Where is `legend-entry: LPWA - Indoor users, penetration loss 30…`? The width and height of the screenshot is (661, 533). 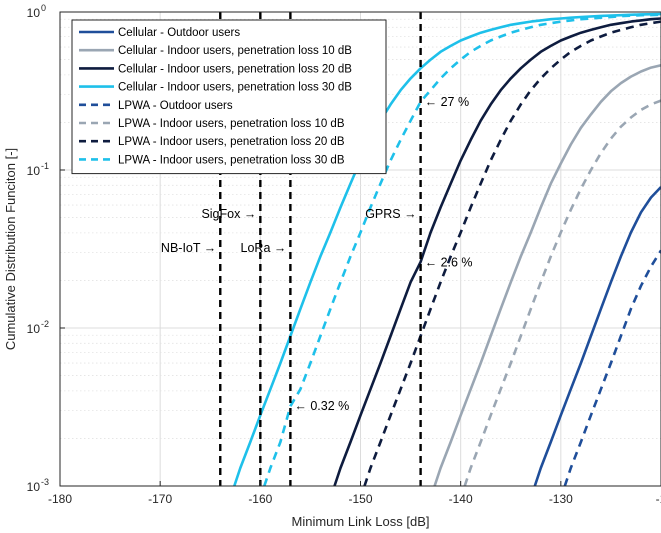 legend-entry: LPWA - Indoor users, penetration loss 30… is located at coordinates (231, 160).